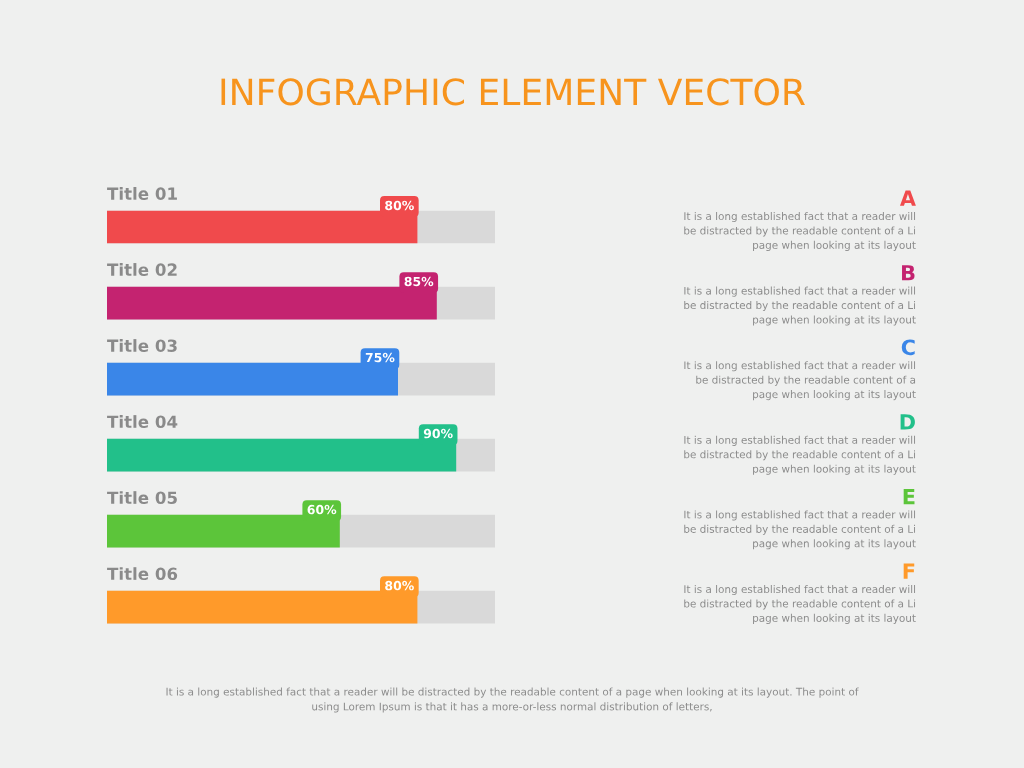 Image resolution: width=1024 pixels, height=768 pixels. I want to click on text: It is a long established fact that a reader will be distracted by the readable content of a page when looking at its layout, so click(800, 381).